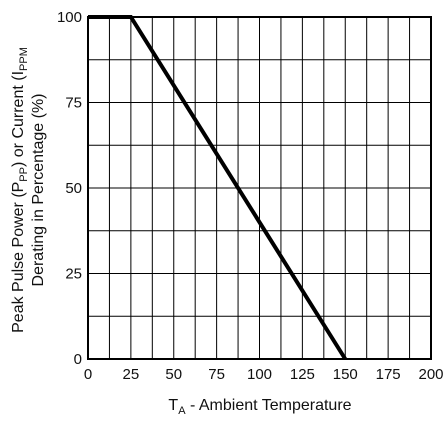 This screenshot has width=446, height=421. Describe the element at coordinates (38, 190) in the screenshot. I see `y-axis-label-line2: Derating in Percentage (%)` at that location.